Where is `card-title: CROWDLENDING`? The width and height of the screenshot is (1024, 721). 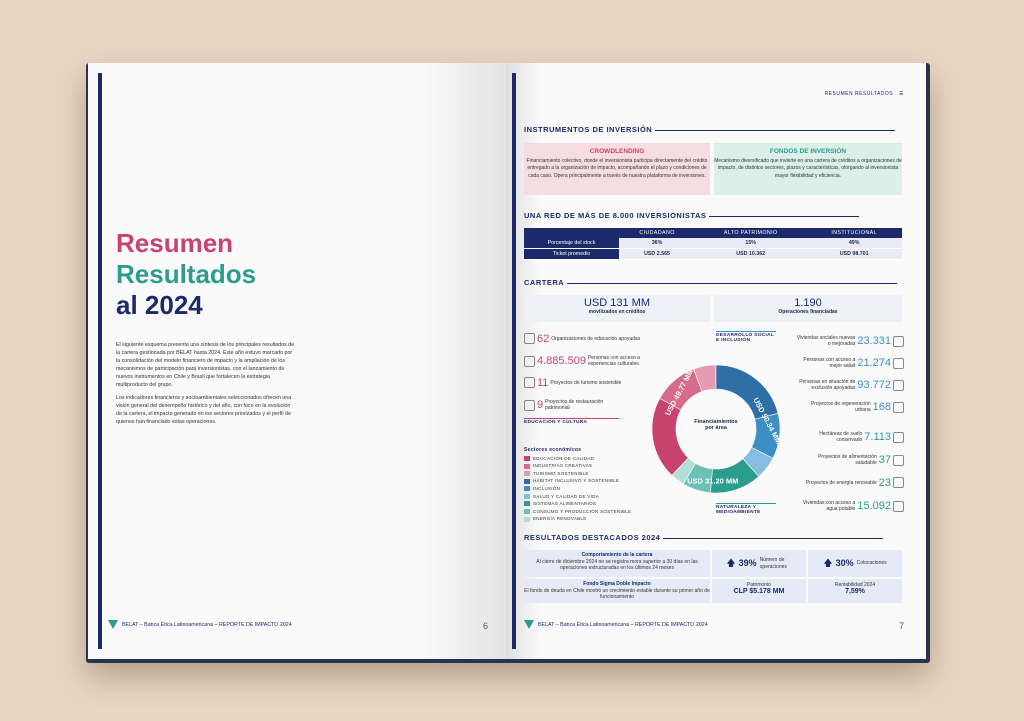 card-title: CROWDLENDING is located at coordinates (617, 151).